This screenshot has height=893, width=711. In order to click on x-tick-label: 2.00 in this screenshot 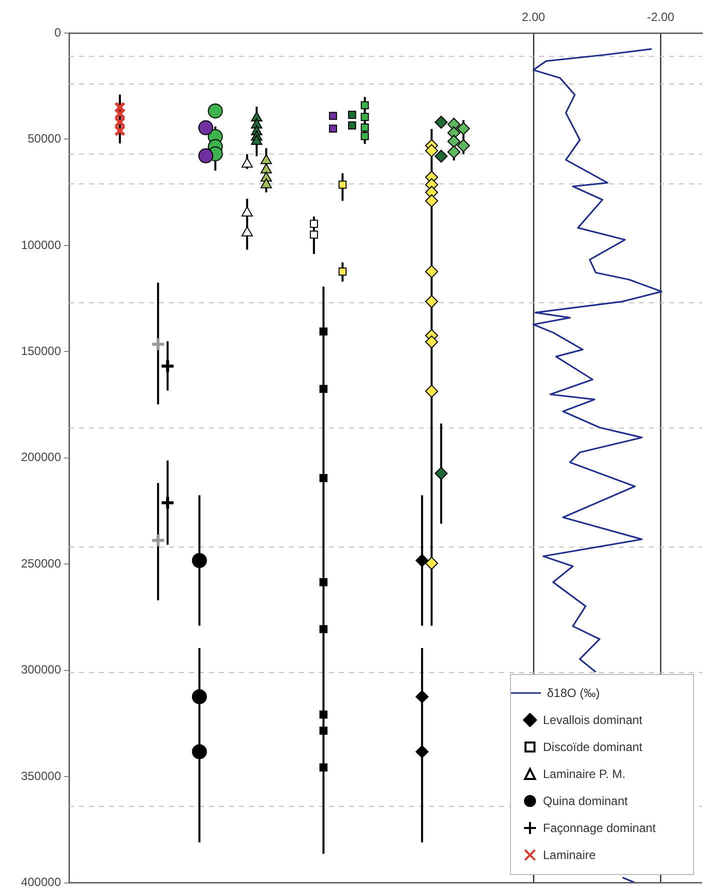, I will do `click(534, 17)`.